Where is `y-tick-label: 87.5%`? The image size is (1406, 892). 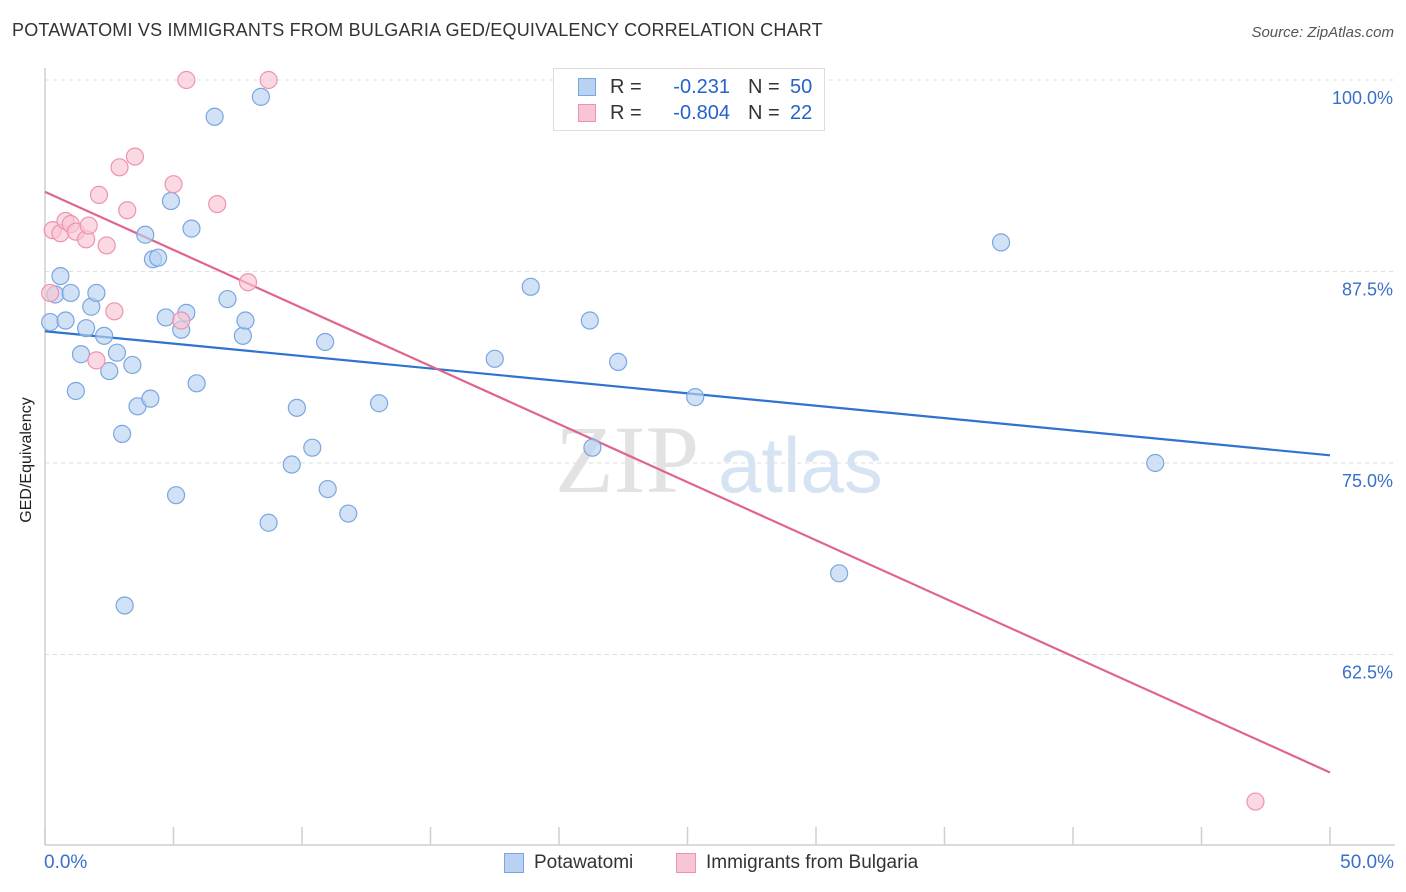 y-tick-label: 87.5% is located at coordinates (1367, 290).